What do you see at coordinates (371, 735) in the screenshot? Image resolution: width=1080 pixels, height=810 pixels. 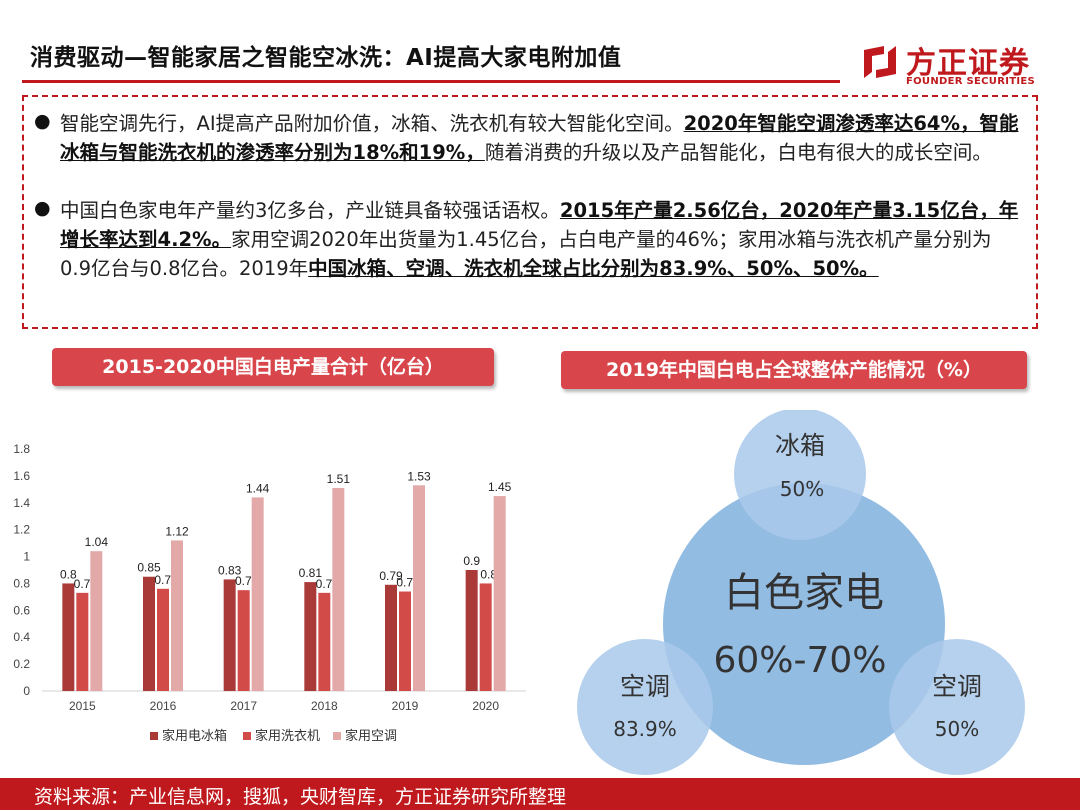 I see `legend-label: 家用空调` at bounding box center [371, 735].